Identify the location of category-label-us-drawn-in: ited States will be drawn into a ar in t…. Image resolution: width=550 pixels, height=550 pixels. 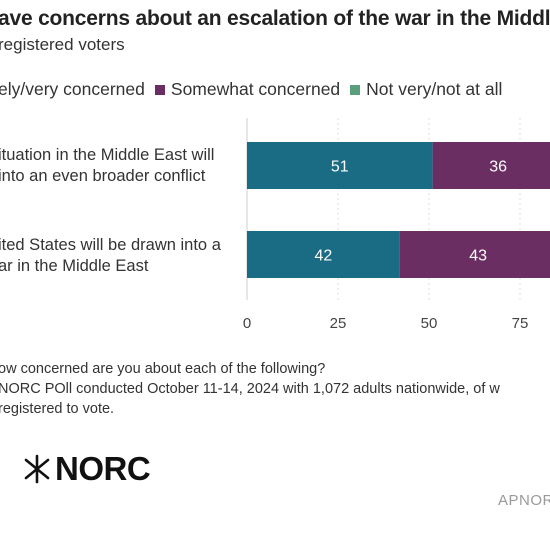
(119, 256).